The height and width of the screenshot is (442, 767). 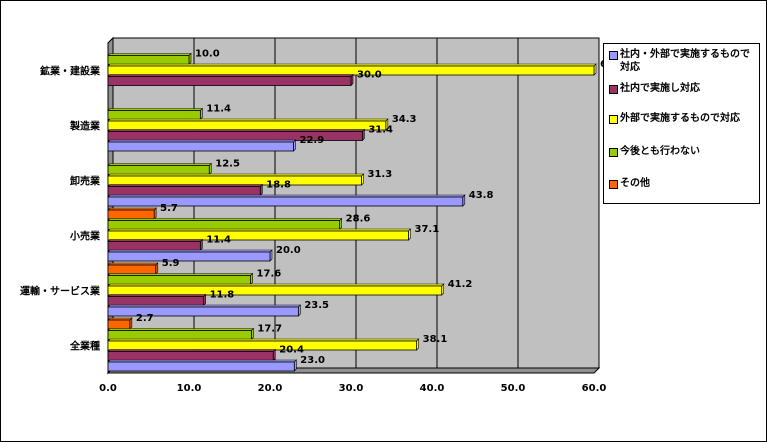 I want to click on data-label: 17.6, so click(x=269, y=274).